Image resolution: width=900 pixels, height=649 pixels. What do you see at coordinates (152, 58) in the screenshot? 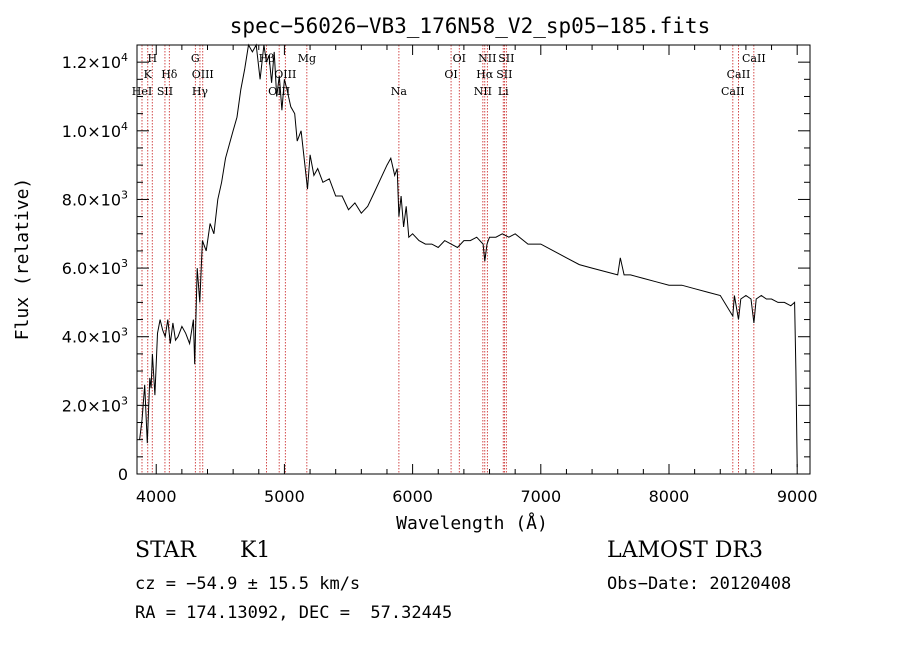
I see `line-label: H` at bounding box center [152, 58].